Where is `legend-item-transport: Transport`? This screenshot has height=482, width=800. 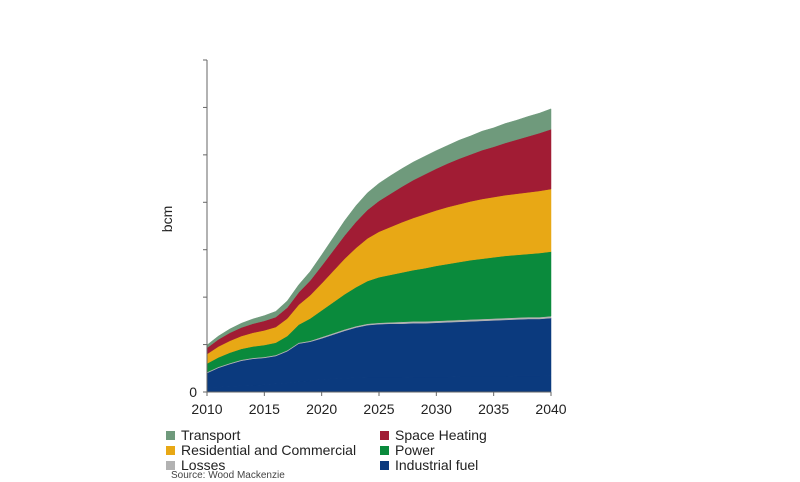
legend-item-transport: Transport is located at coordinates (203, 435).